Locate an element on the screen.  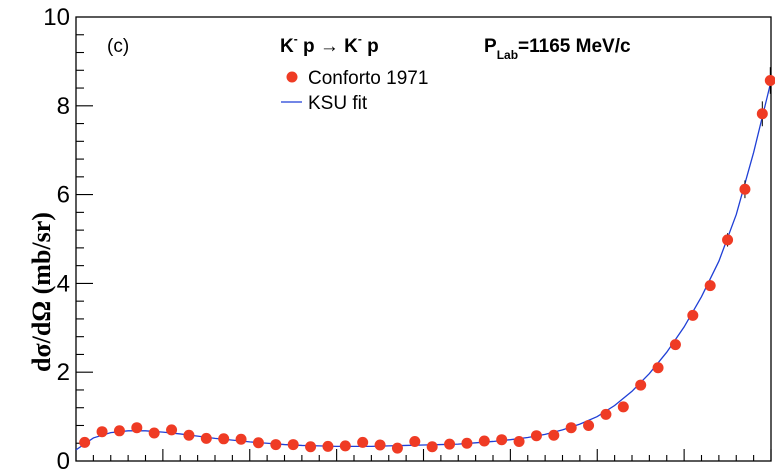
title-sup1: - is located at coordinates (296, 39).